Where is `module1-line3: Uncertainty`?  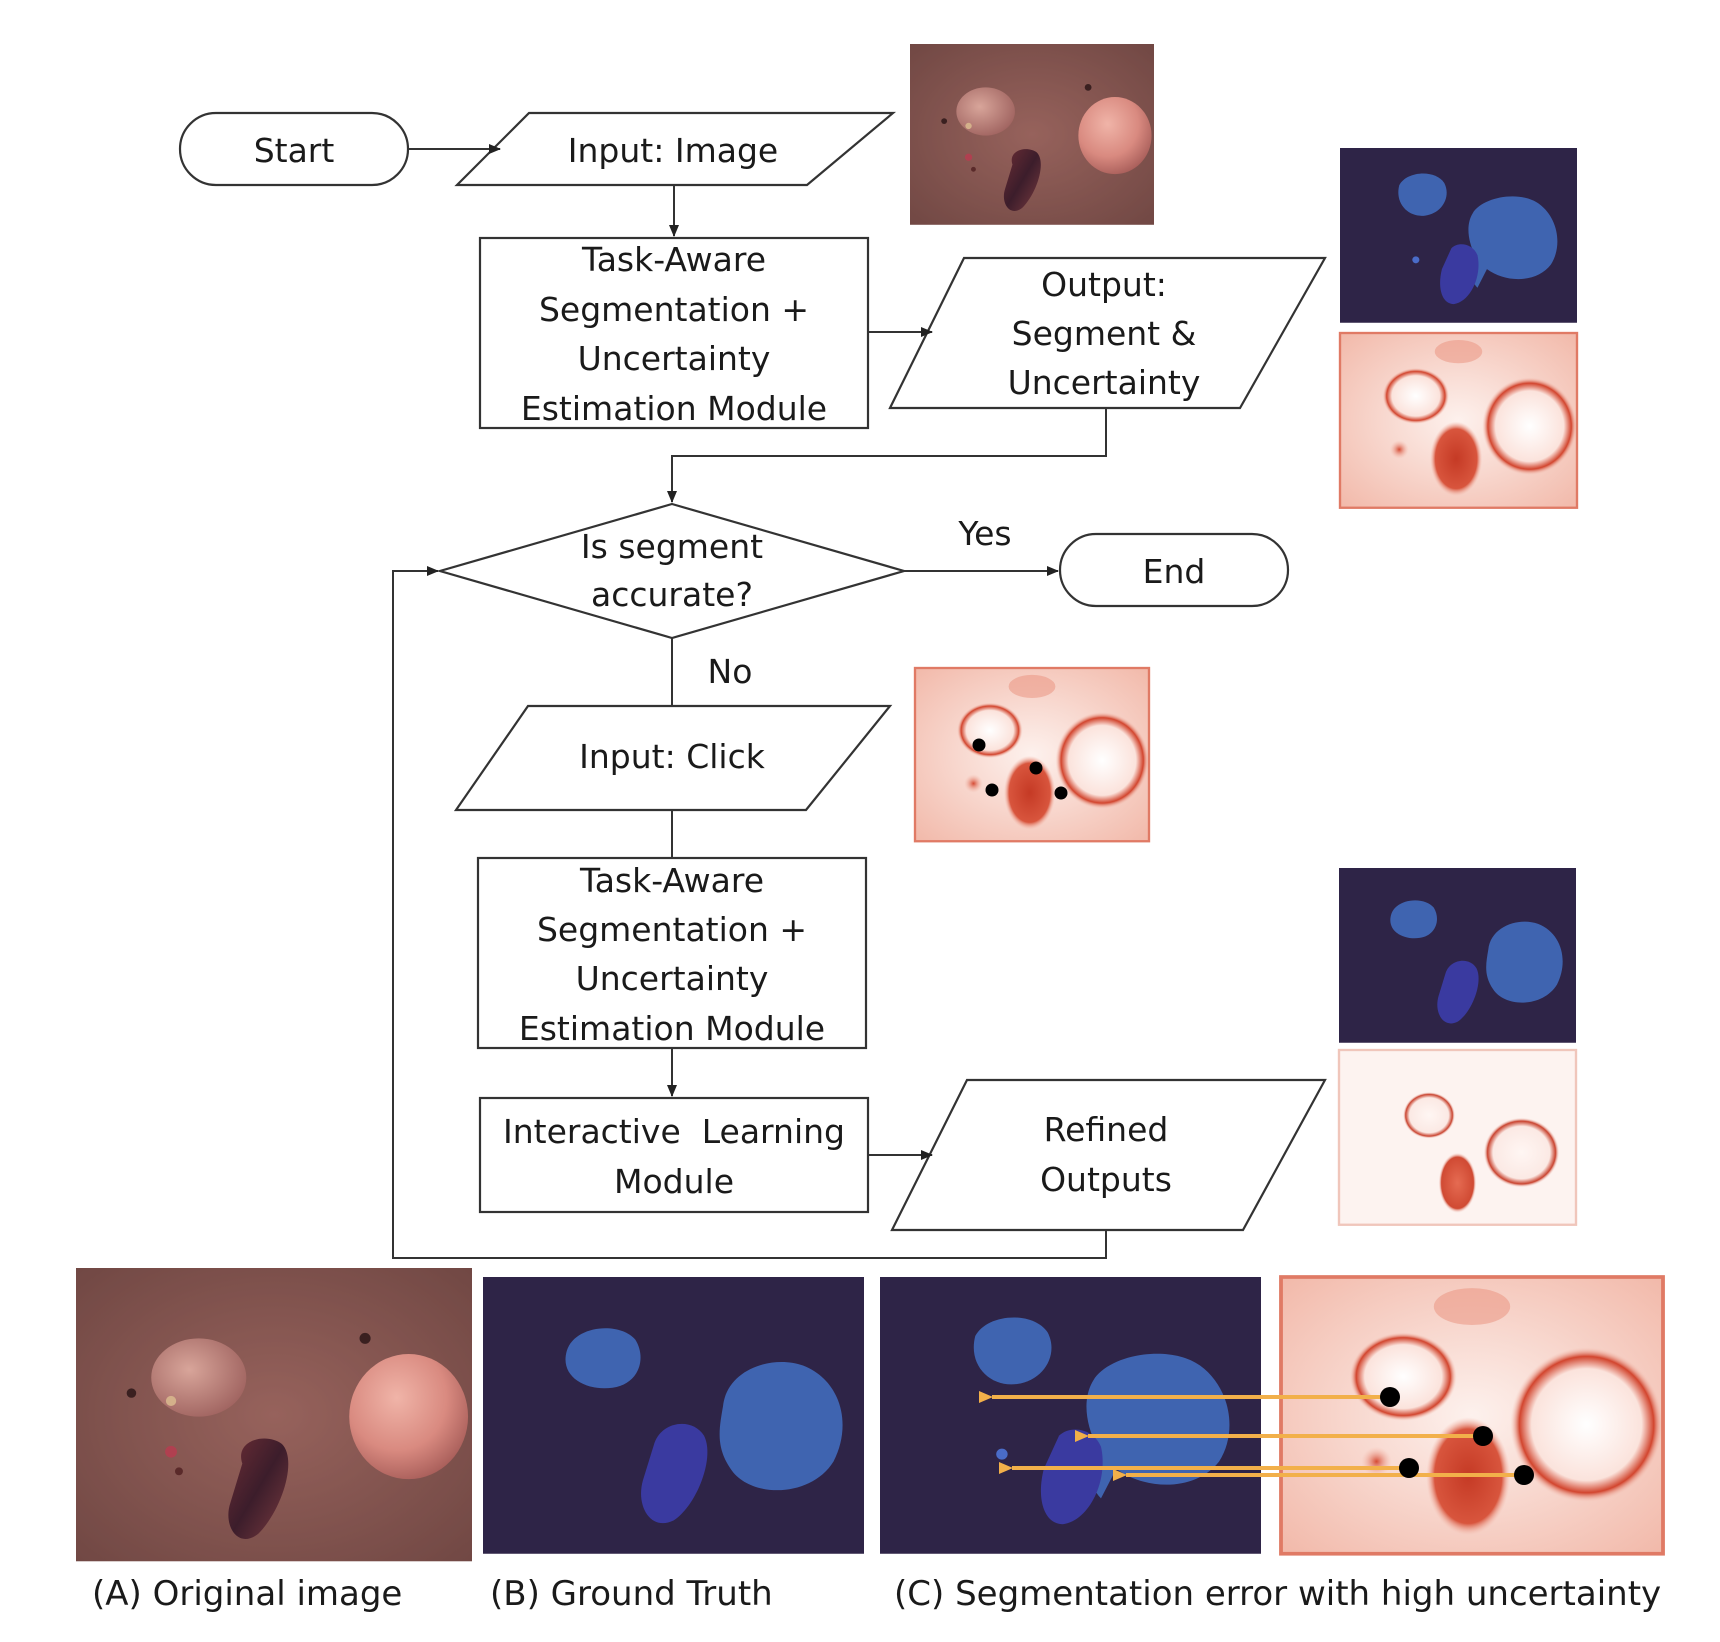 module1-line3: Uncertainty is located at coordinates (674, 358).